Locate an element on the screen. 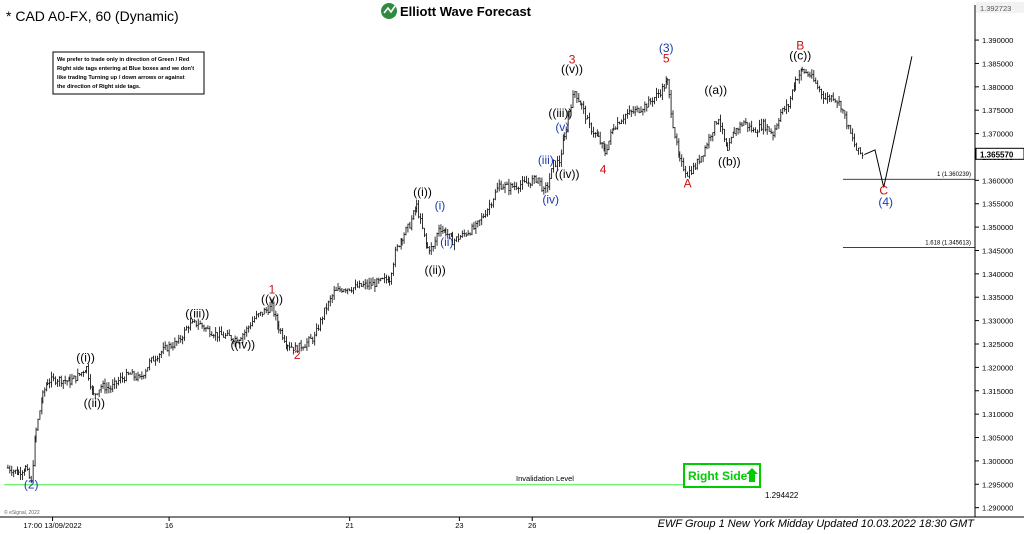  invalidation-label: Invalidation Level is located at coordinates (545, 478).